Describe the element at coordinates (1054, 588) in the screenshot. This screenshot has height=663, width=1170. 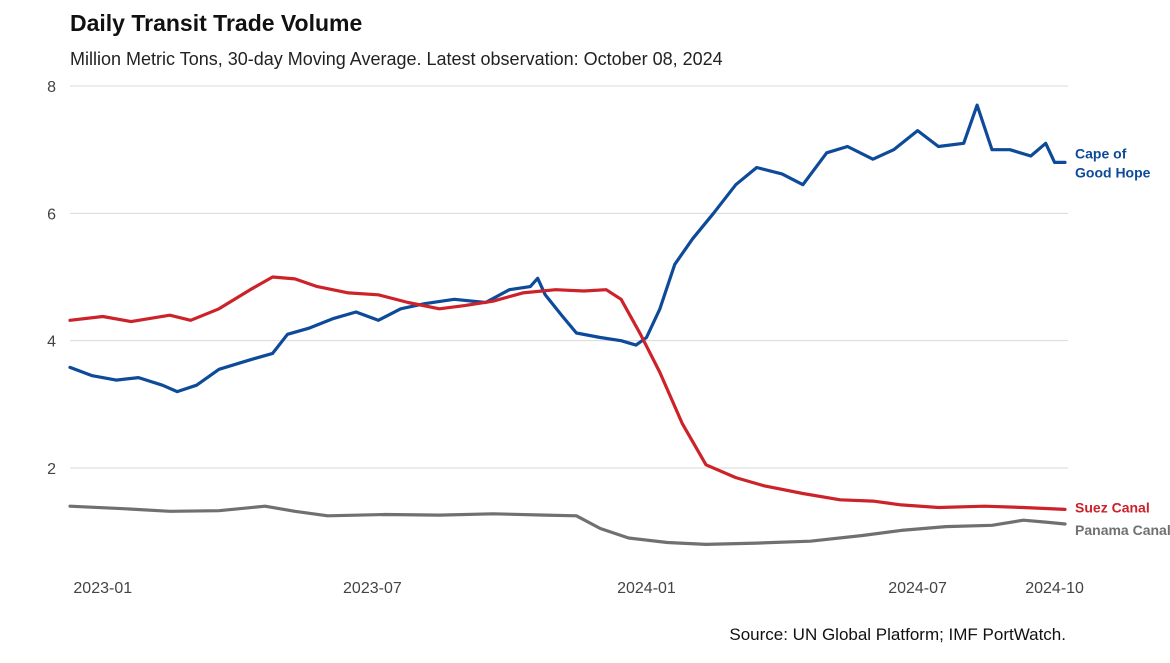
I see `x-tick-label: 2024-10` at that location.